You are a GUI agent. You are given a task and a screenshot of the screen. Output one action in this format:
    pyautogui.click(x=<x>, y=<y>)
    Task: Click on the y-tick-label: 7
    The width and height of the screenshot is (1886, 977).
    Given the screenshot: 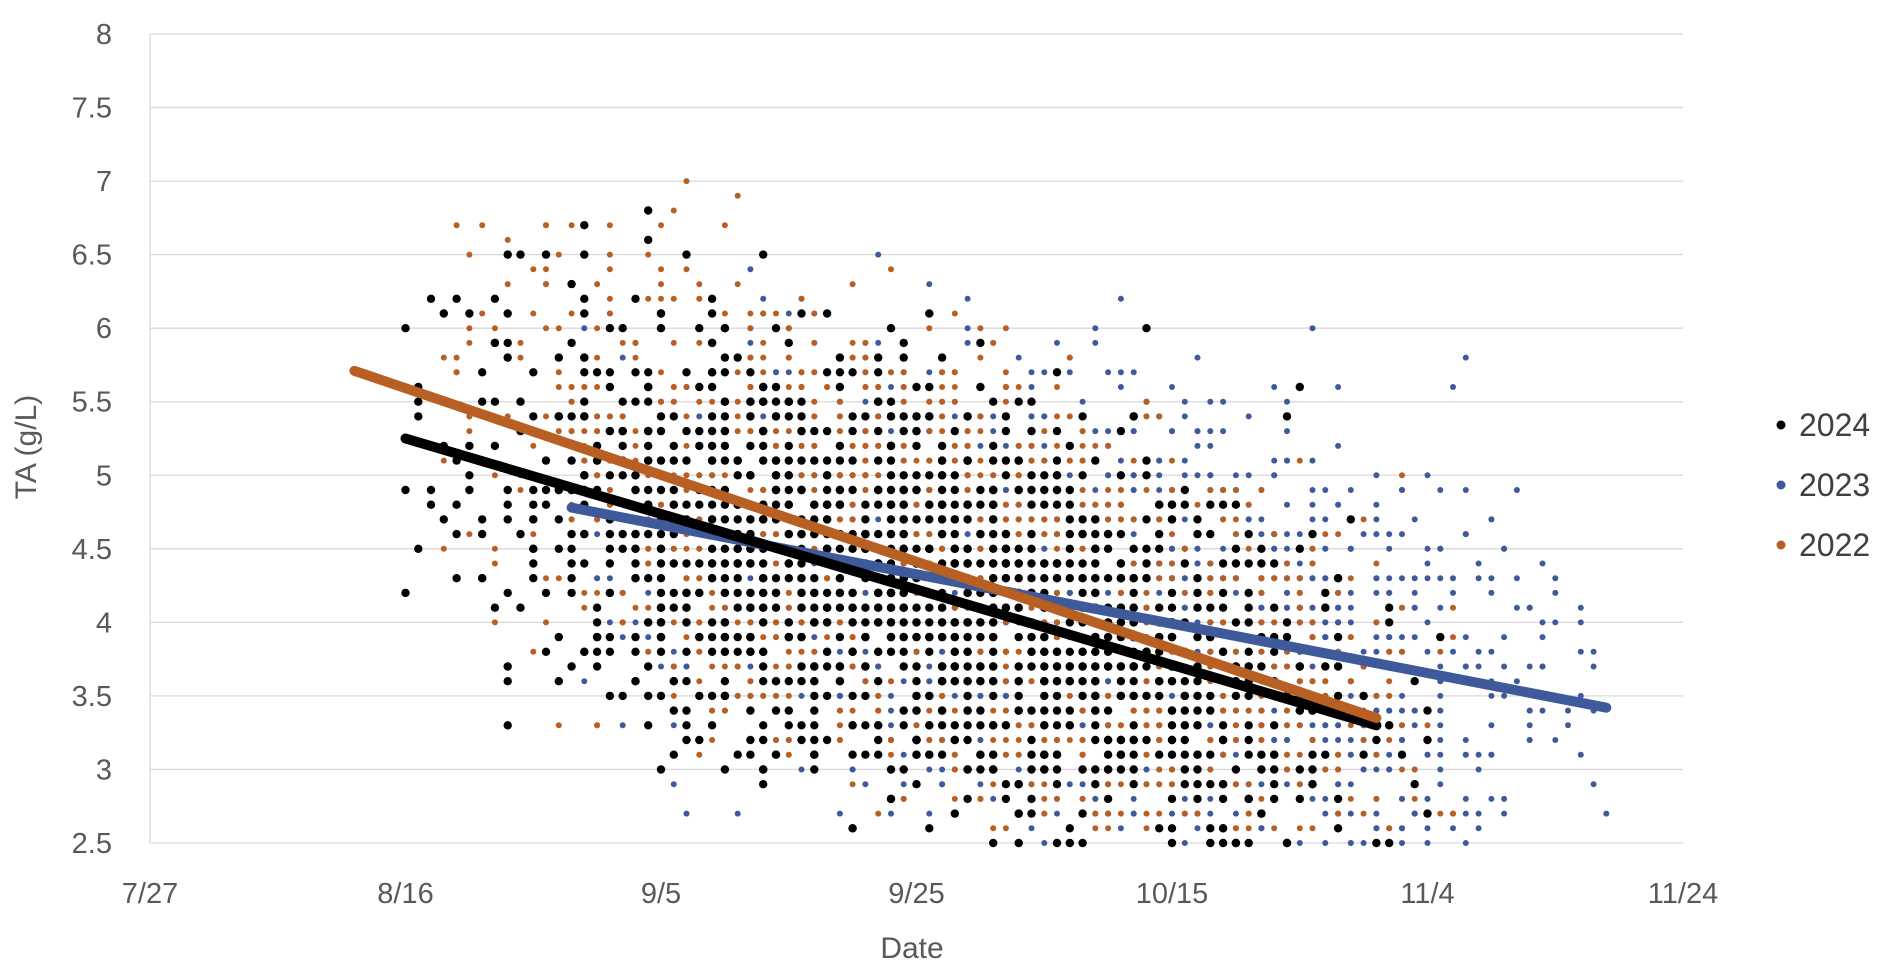 What is the action you would take?
    pyautogui.click(x=104, y=182)
    